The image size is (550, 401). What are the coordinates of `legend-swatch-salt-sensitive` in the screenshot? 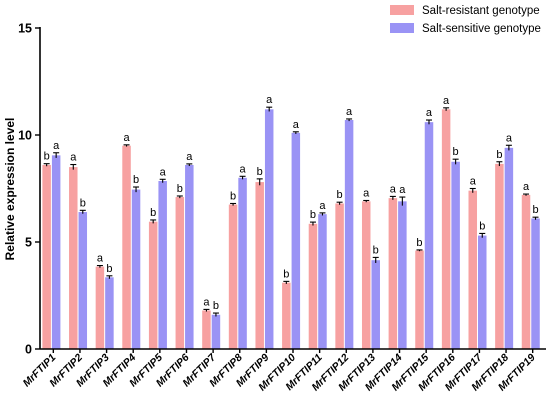 It's located at (402, 28).